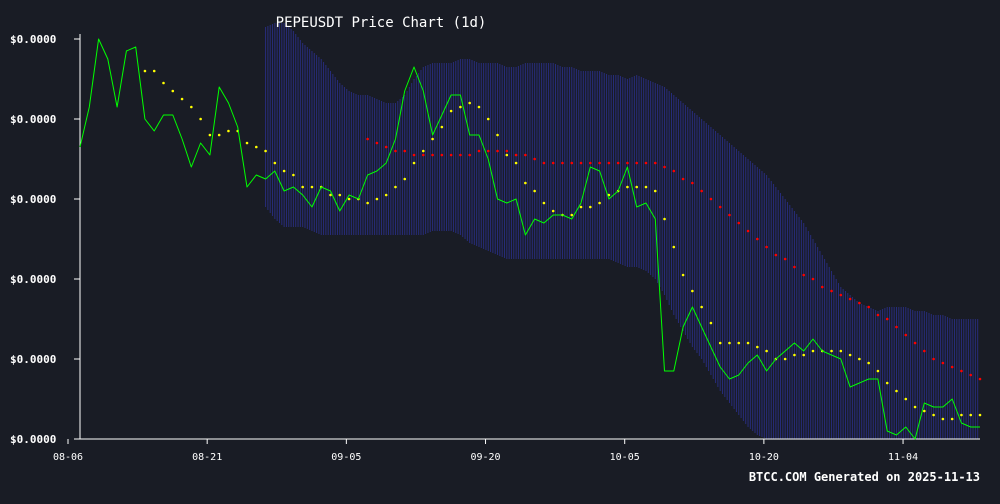  I want to click on footer-credit: BTCC.COM Generated on 2025-11-13, so click(864, 477).